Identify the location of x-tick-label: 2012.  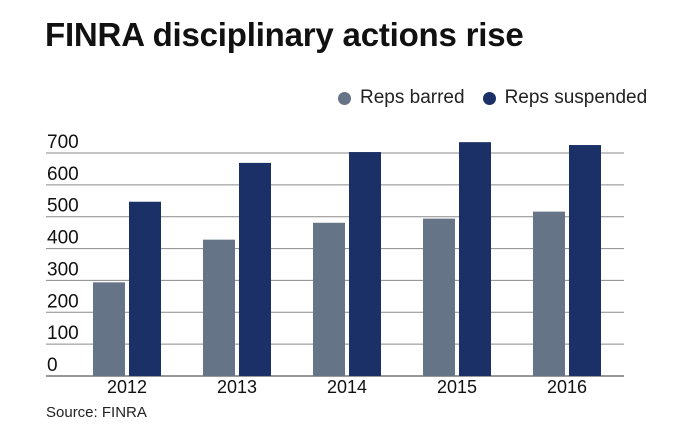
(127, 387).